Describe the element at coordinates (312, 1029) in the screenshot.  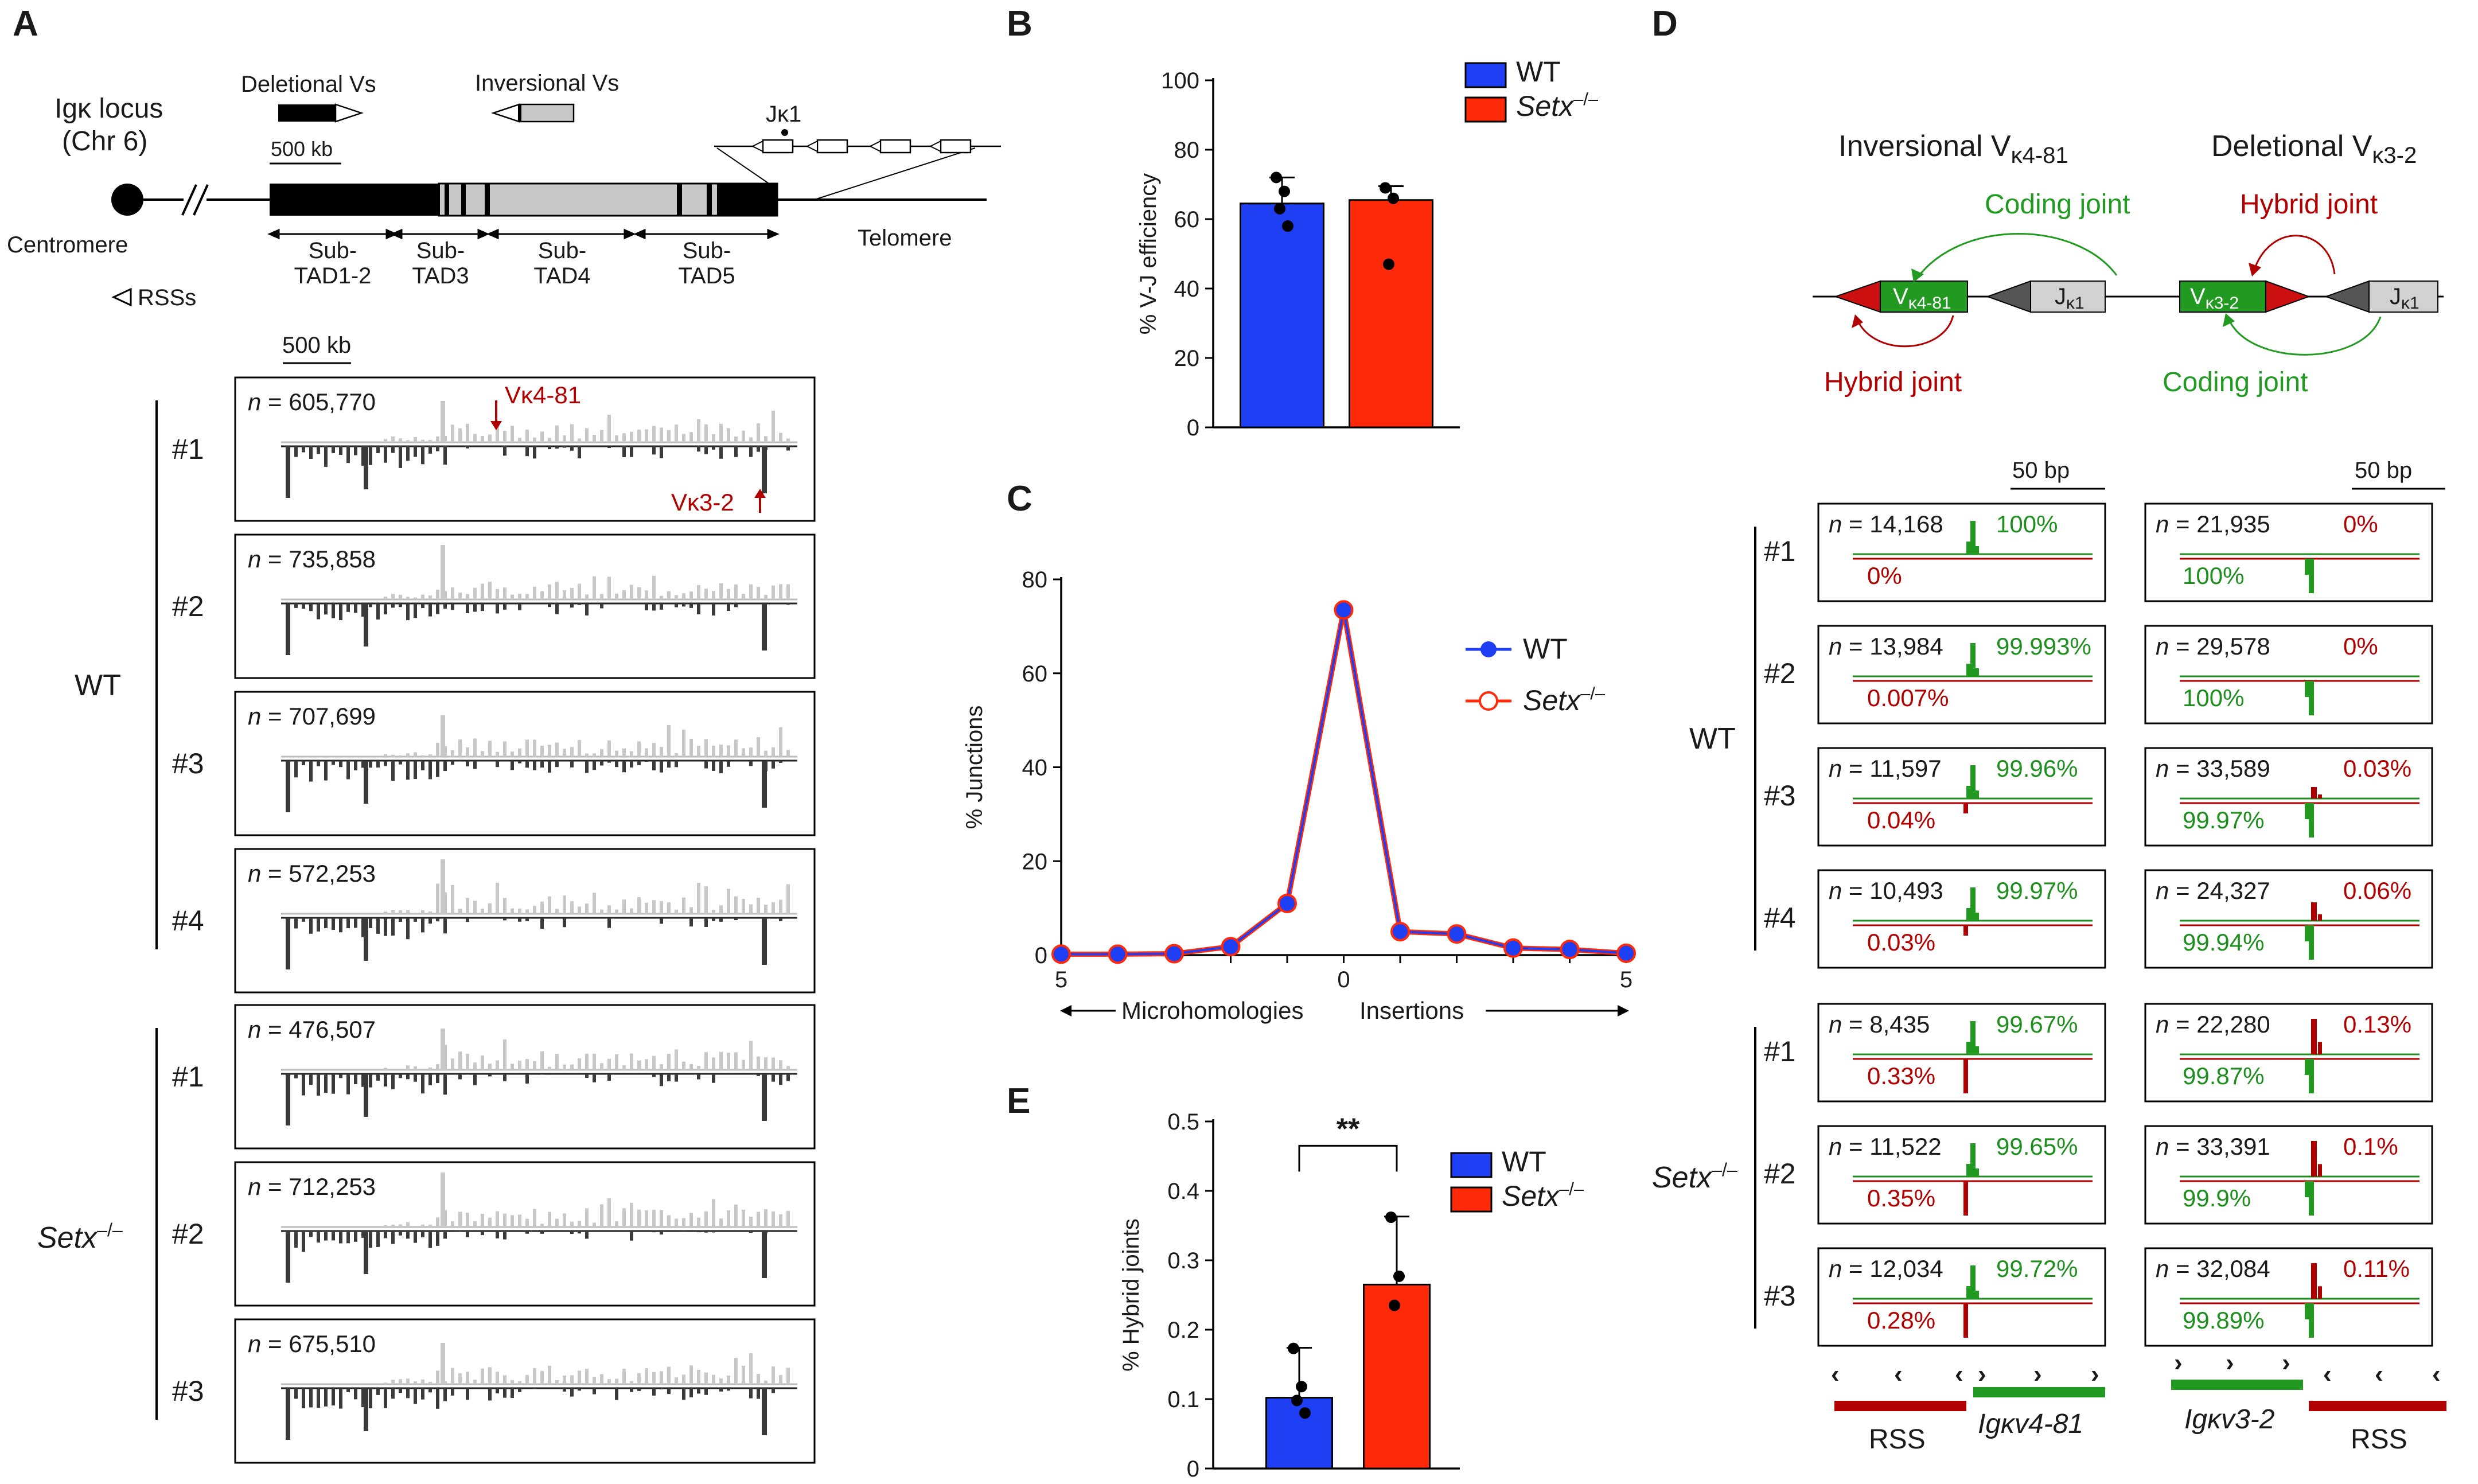
I see `track-n-label: n = 476,507` at that location.